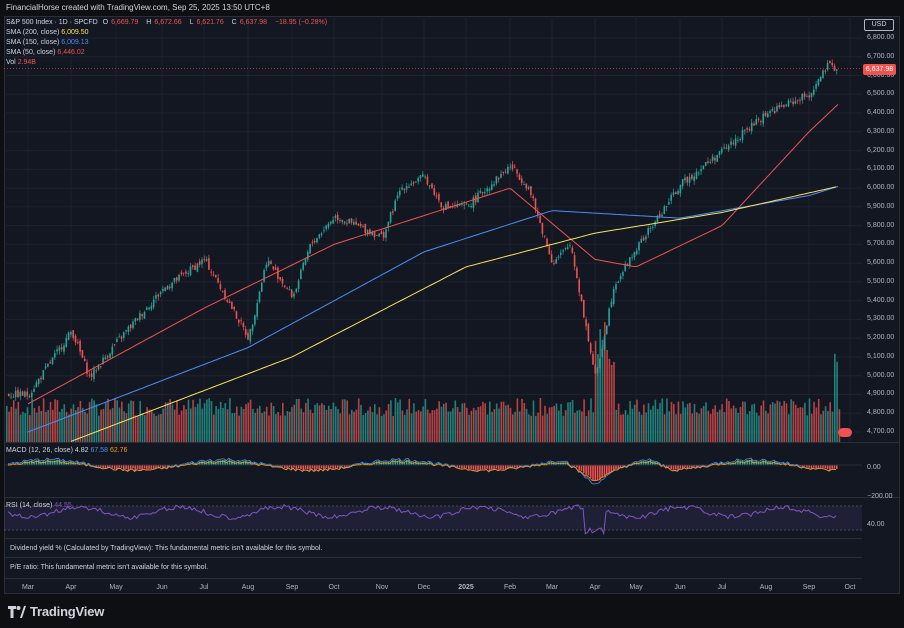  What do you see at coordinates (433, 518) in the screenshot?
I see `rsi-pane` at bounding box center [433, 518].